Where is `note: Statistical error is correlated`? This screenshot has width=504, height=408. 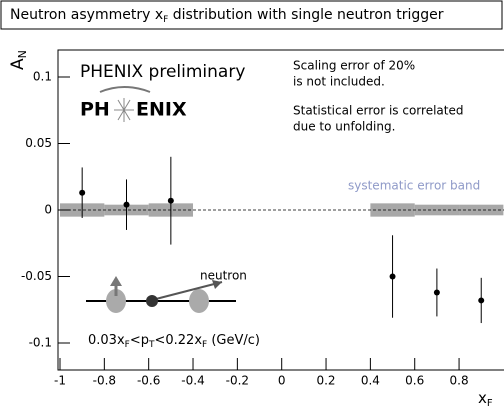
note: Statistical error is correlated is located at coordinates (378, 111).